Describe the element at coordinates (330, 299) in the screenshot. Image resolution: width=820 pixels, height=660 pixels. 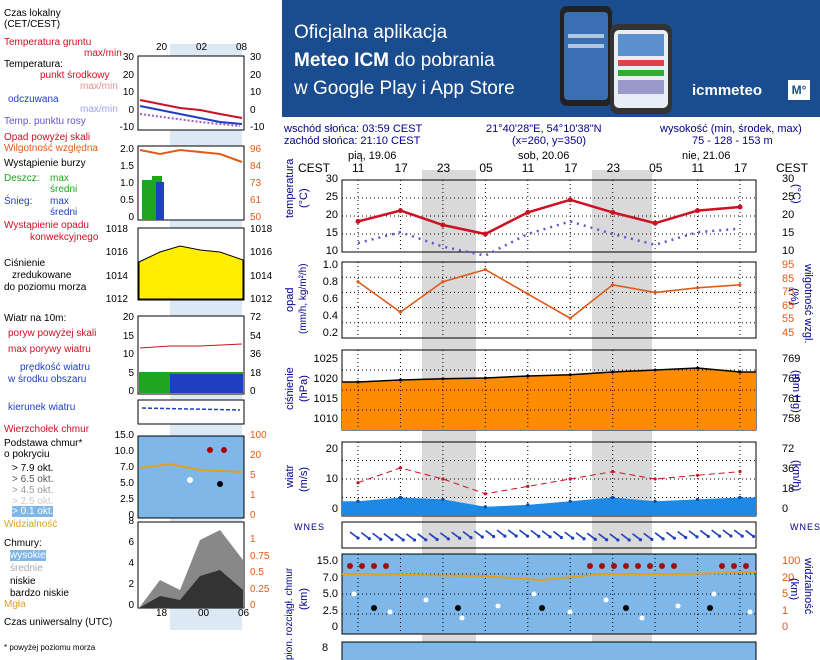
I see `precip-tick-left-2: 0.6` at that location.